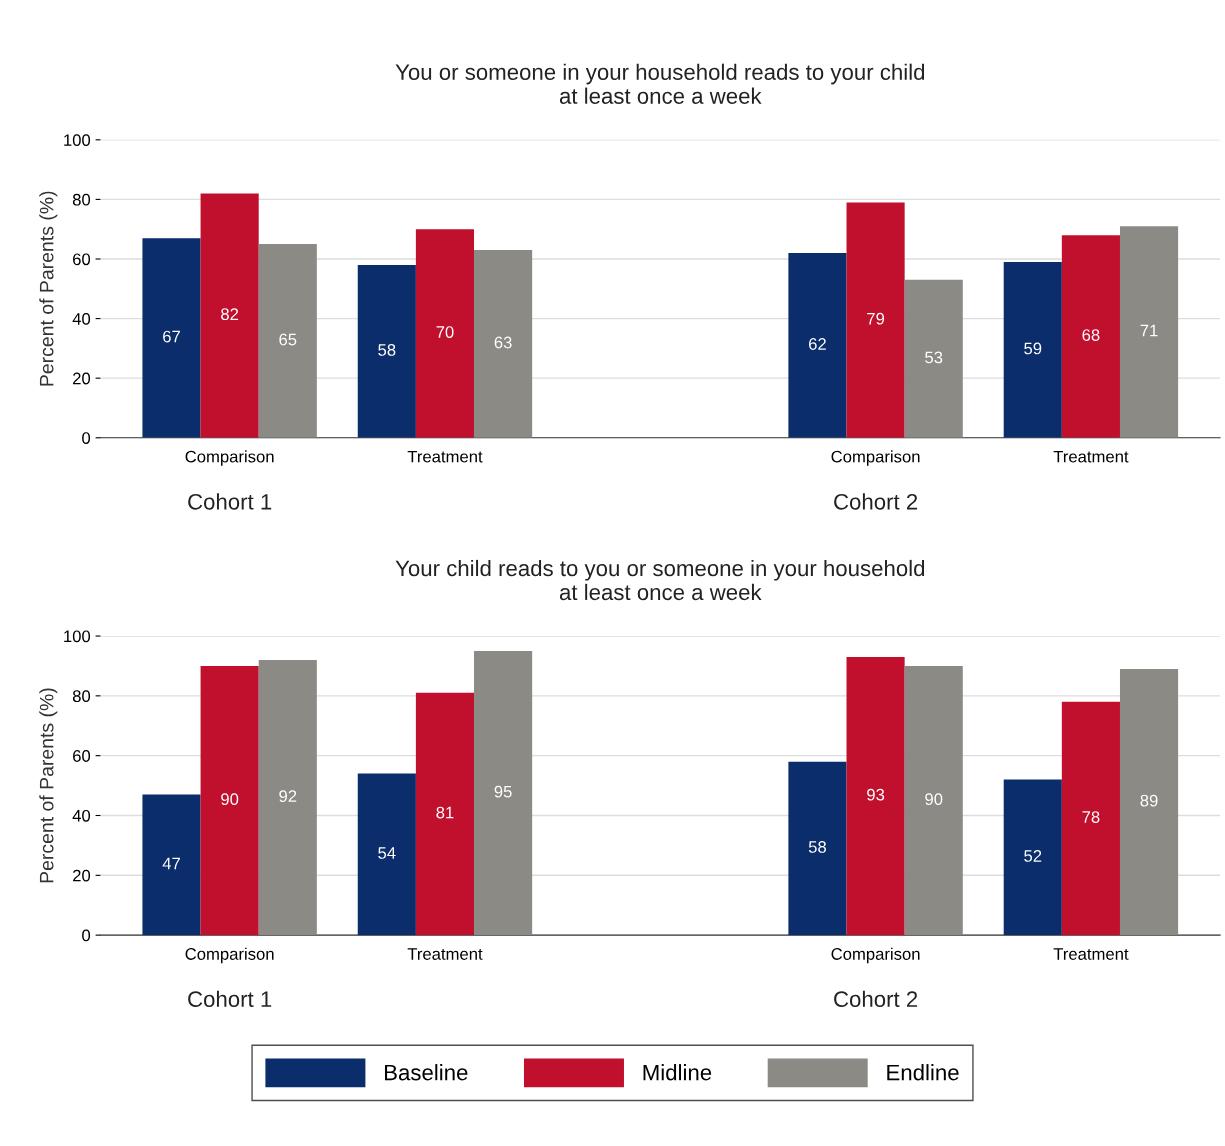 The image size is (1225, 1146). I want to click on data-label: 95, so click(503, 791).